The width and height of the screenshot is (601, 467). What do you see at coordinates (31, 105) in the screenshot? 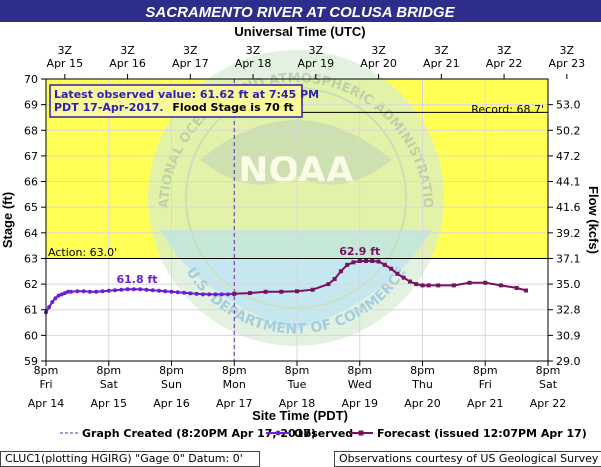
I see `y-tick-label: 69` at bounding box center [31, 105].